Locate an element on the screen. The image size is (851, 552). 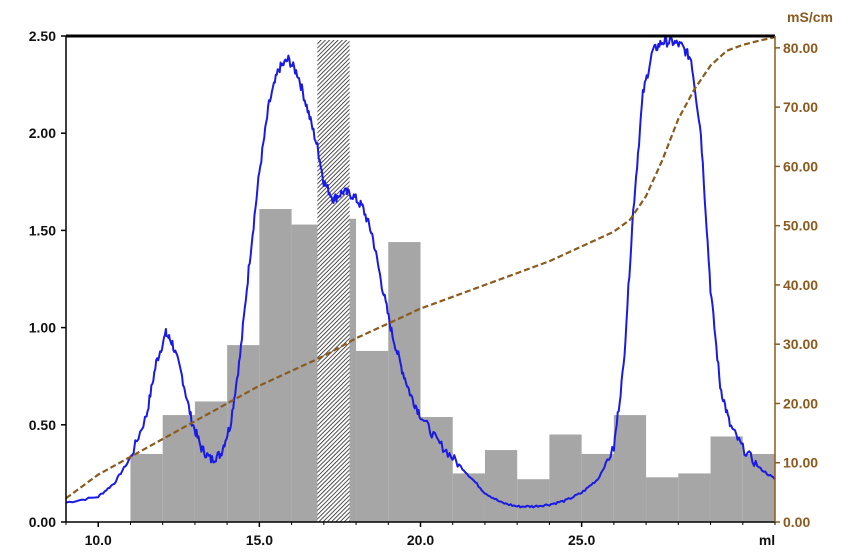
x-axis-unit: ml is located at coordinates (767, 540).